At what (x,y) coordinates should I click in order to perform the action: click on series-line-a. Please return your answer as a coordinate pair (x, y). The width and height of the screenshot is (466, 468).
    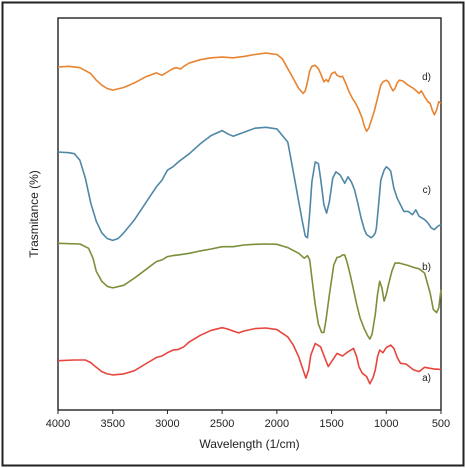
    Looking at the image, I should click on (249, 355).